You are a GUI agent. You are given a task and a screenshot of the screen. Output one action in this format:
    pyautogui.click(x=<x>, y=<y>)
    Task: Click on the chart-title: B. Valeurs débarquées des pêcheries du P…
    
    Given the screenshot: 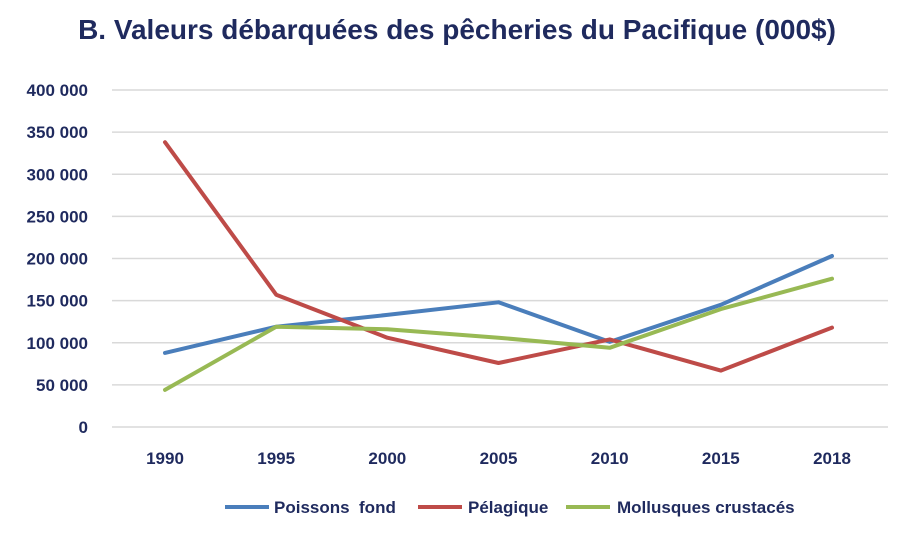 What is the action you would take?
    pyautogui.click(x=457, y=29)
    